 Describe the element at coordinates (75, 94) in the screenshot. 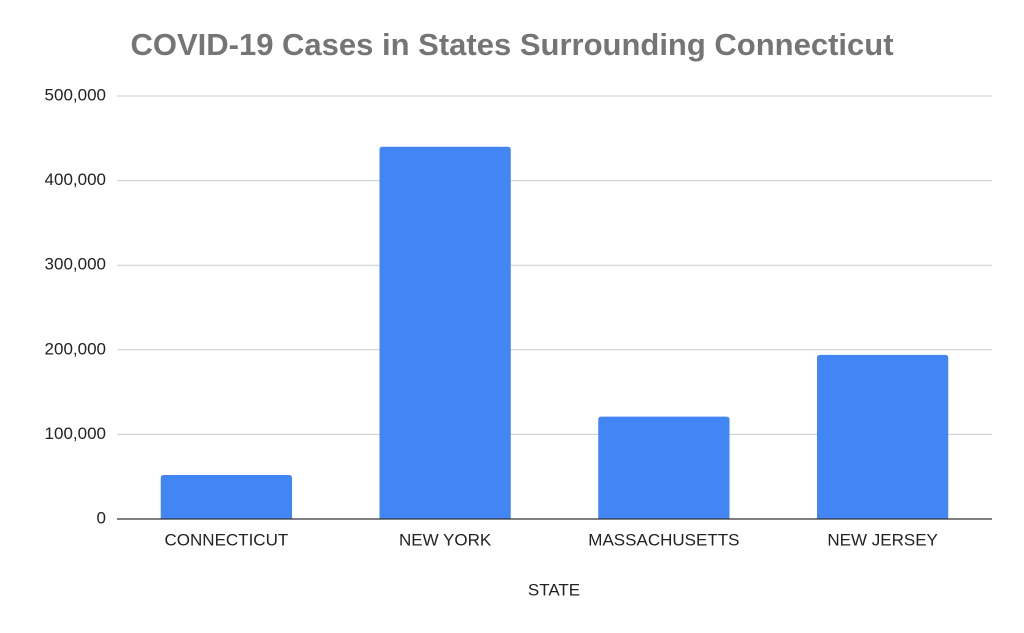

I see `y-tick-label: 500,000` at that location.